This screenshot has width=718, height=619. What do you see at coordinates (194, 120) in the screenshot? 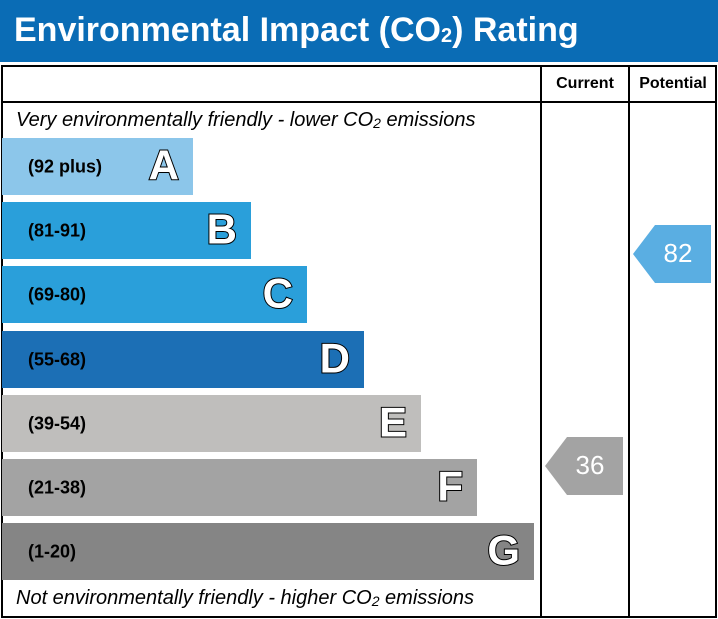
I see `text-part: Very environmentally friendly - lower CO` at bounding box center [194, 120].